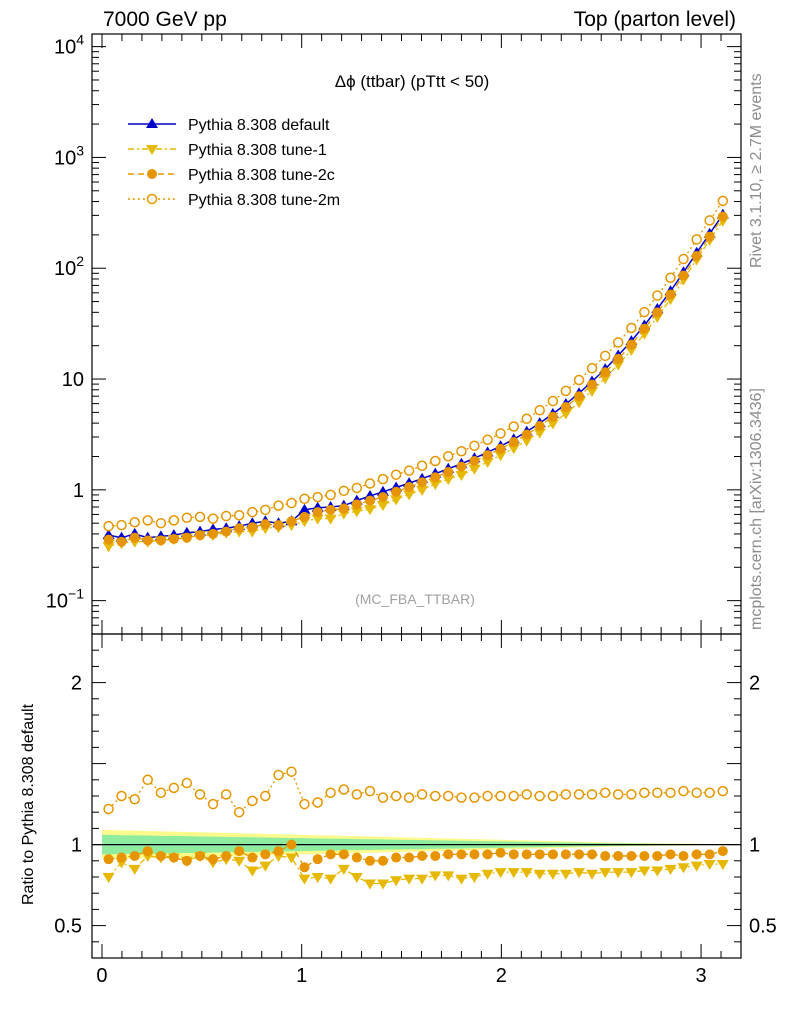 The height and width of the screenshot is (1024, 786). Describe the element at coordinates (165, 19) in the screenshot. I see `energy-label: 7000 GeV pp` at that location.